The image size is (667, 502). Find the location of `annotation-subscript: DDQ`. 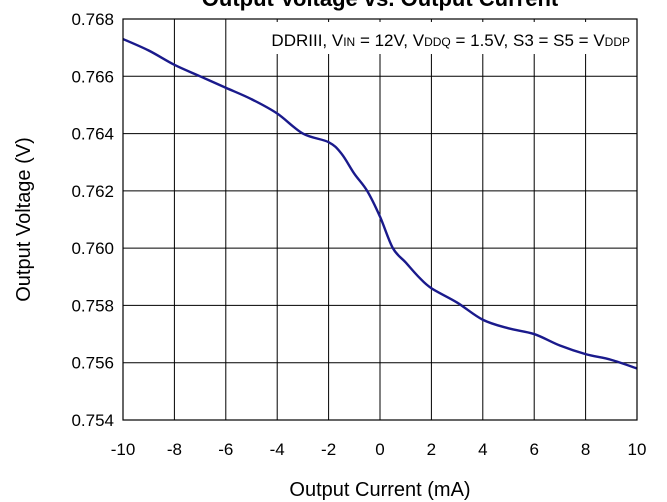

annotation-subscript: DDQ is located at coordinates (437, 42).